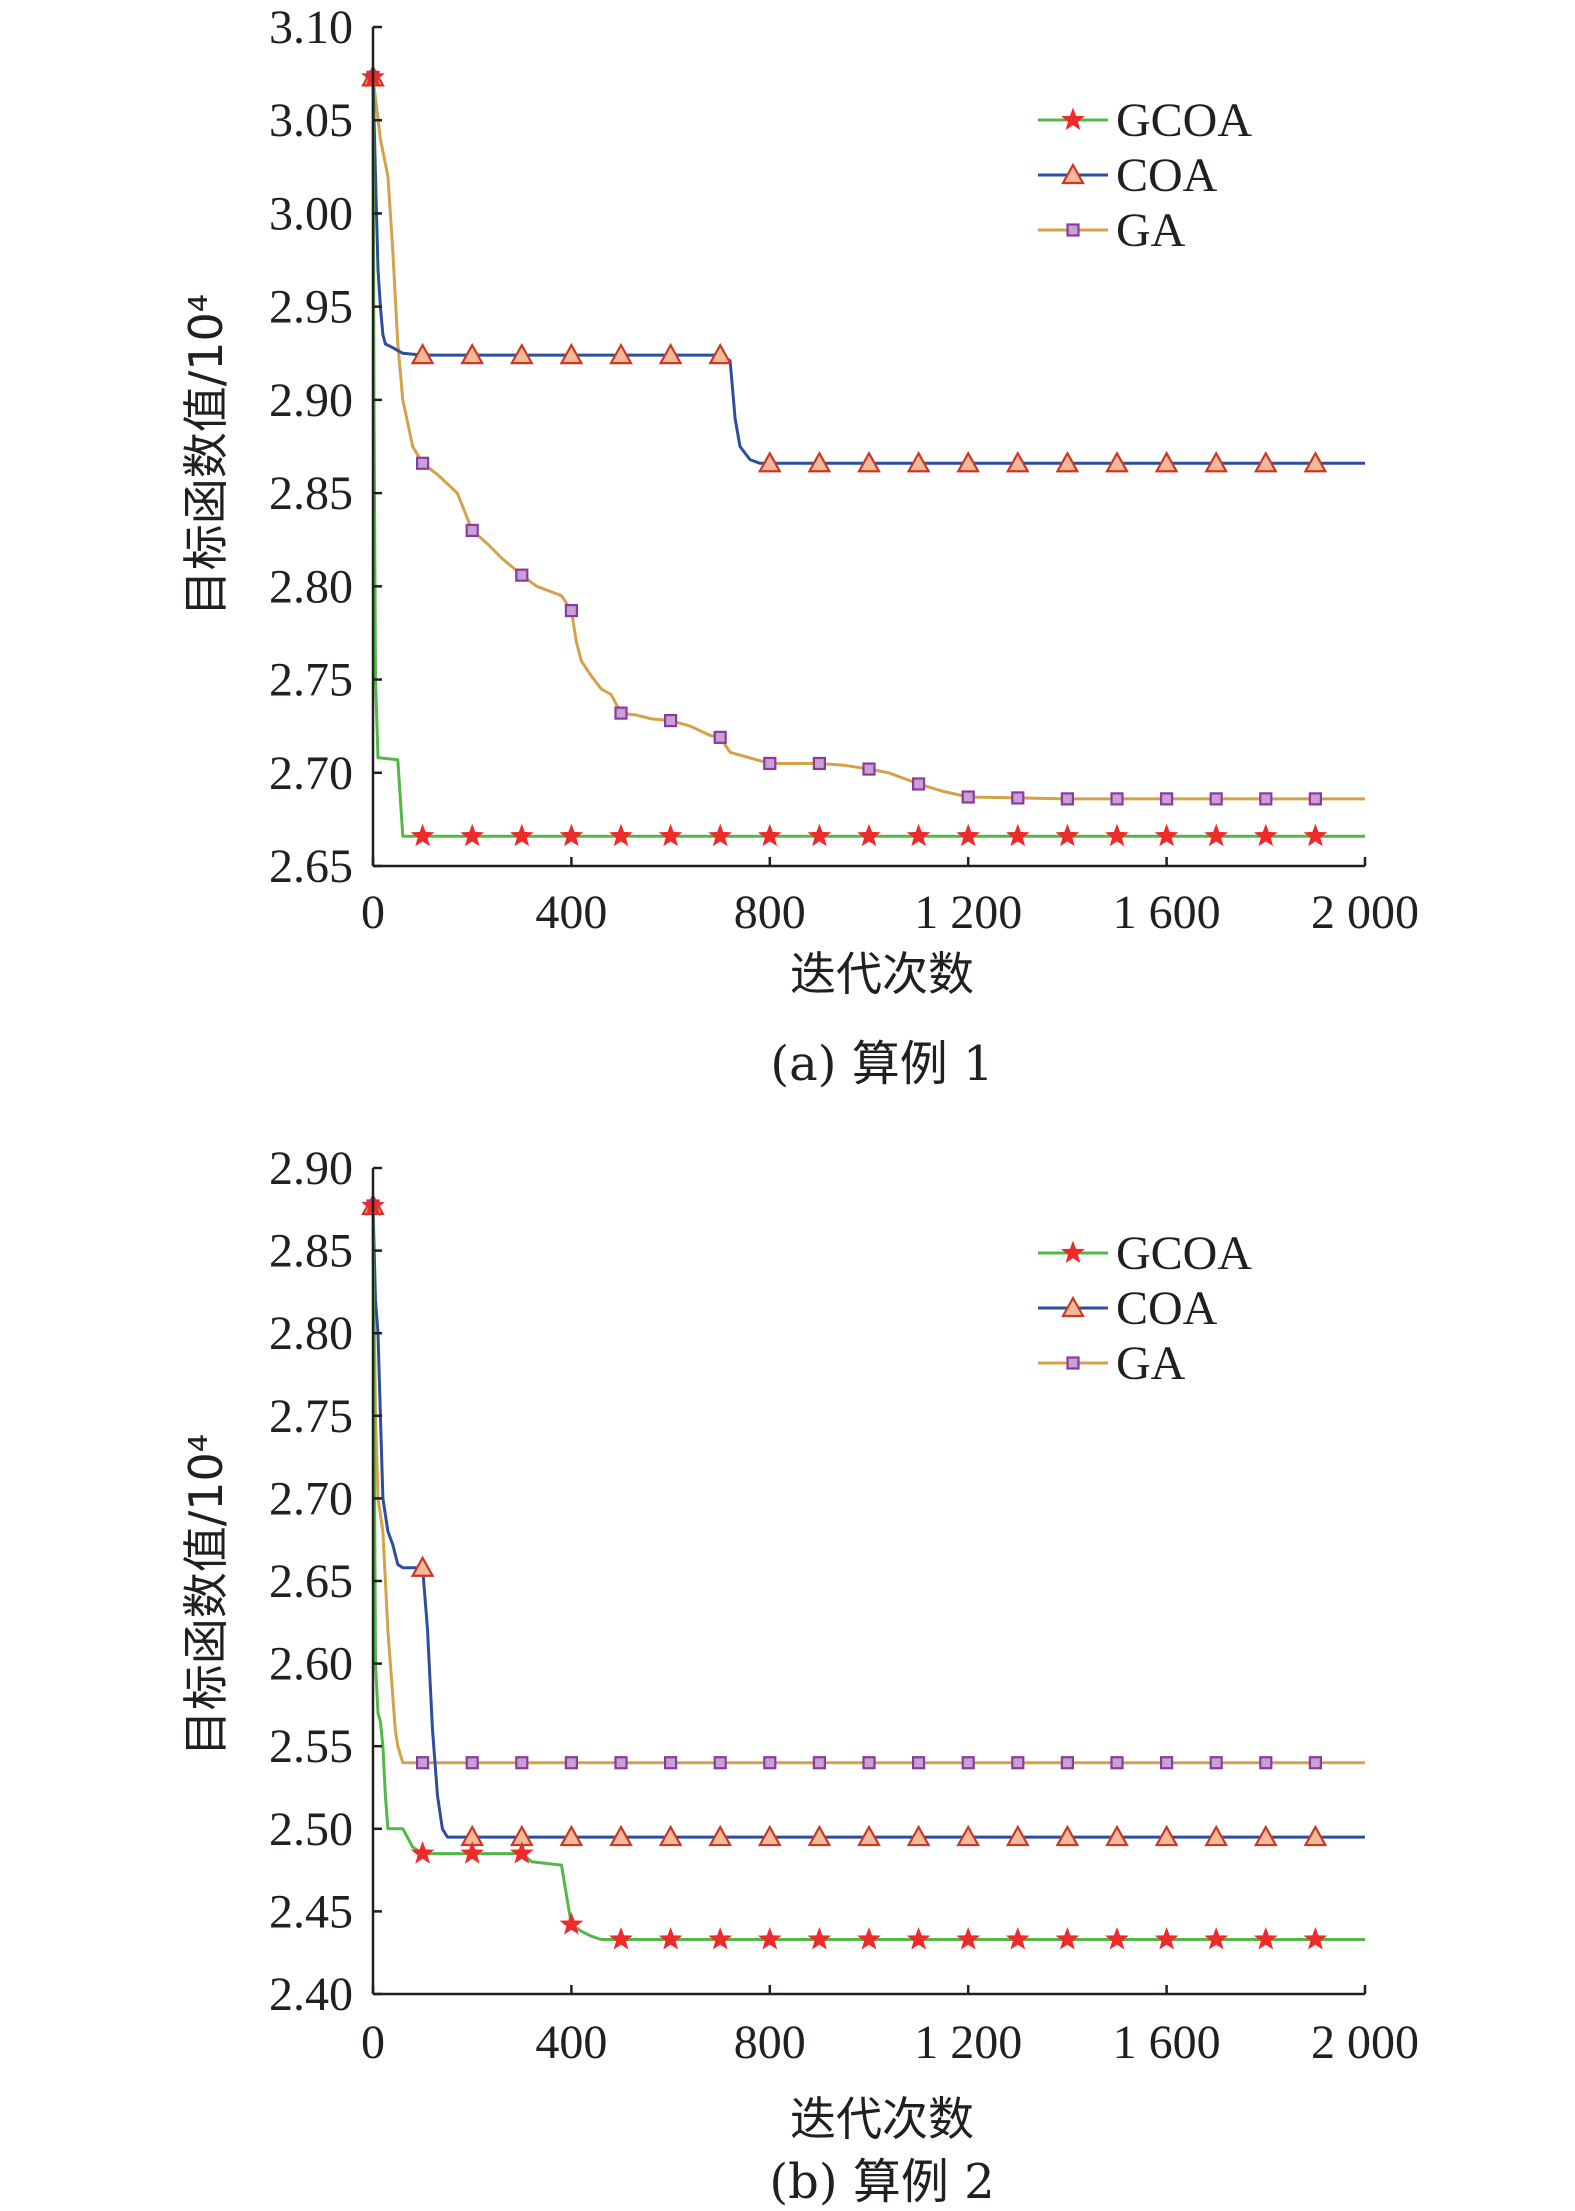  Describe the element at coordinates (1073, 1252) in the screenshot. I see `legend-marker-gcoa` at that location.